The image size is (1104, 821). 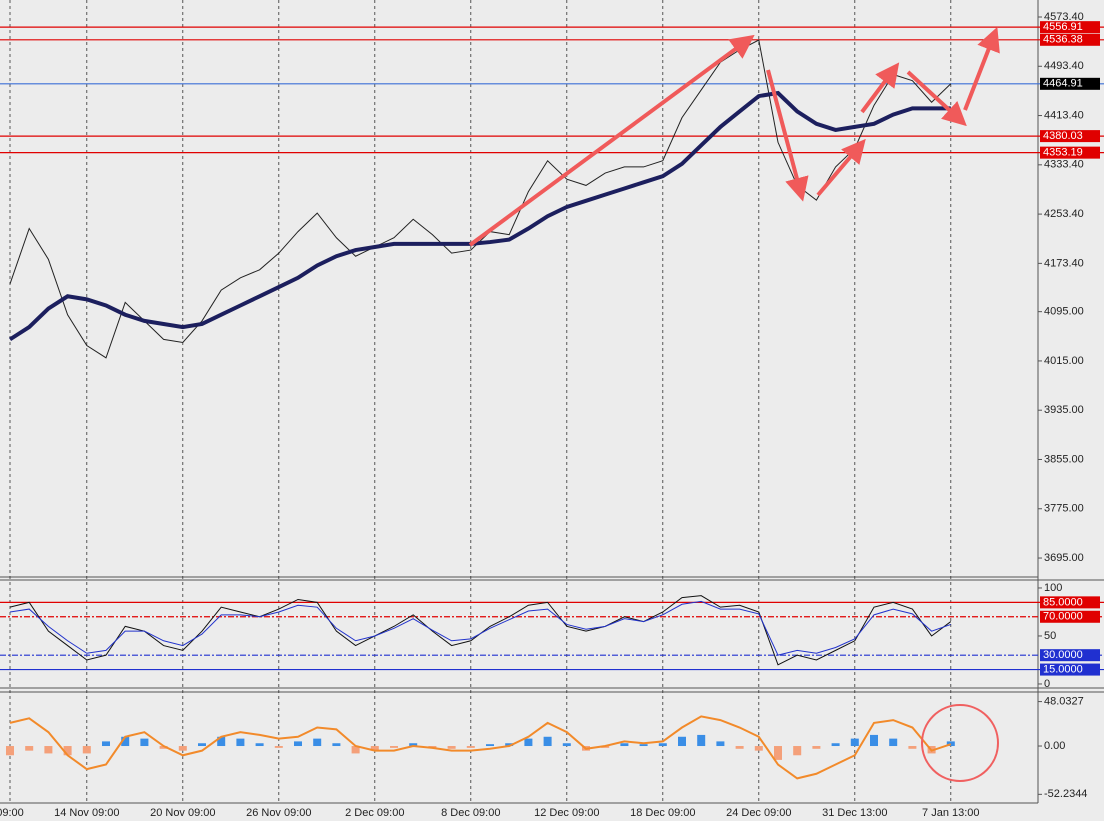 I want to click on x-tick-label: 24 Dec 09:00, so click(x=758, y=813).